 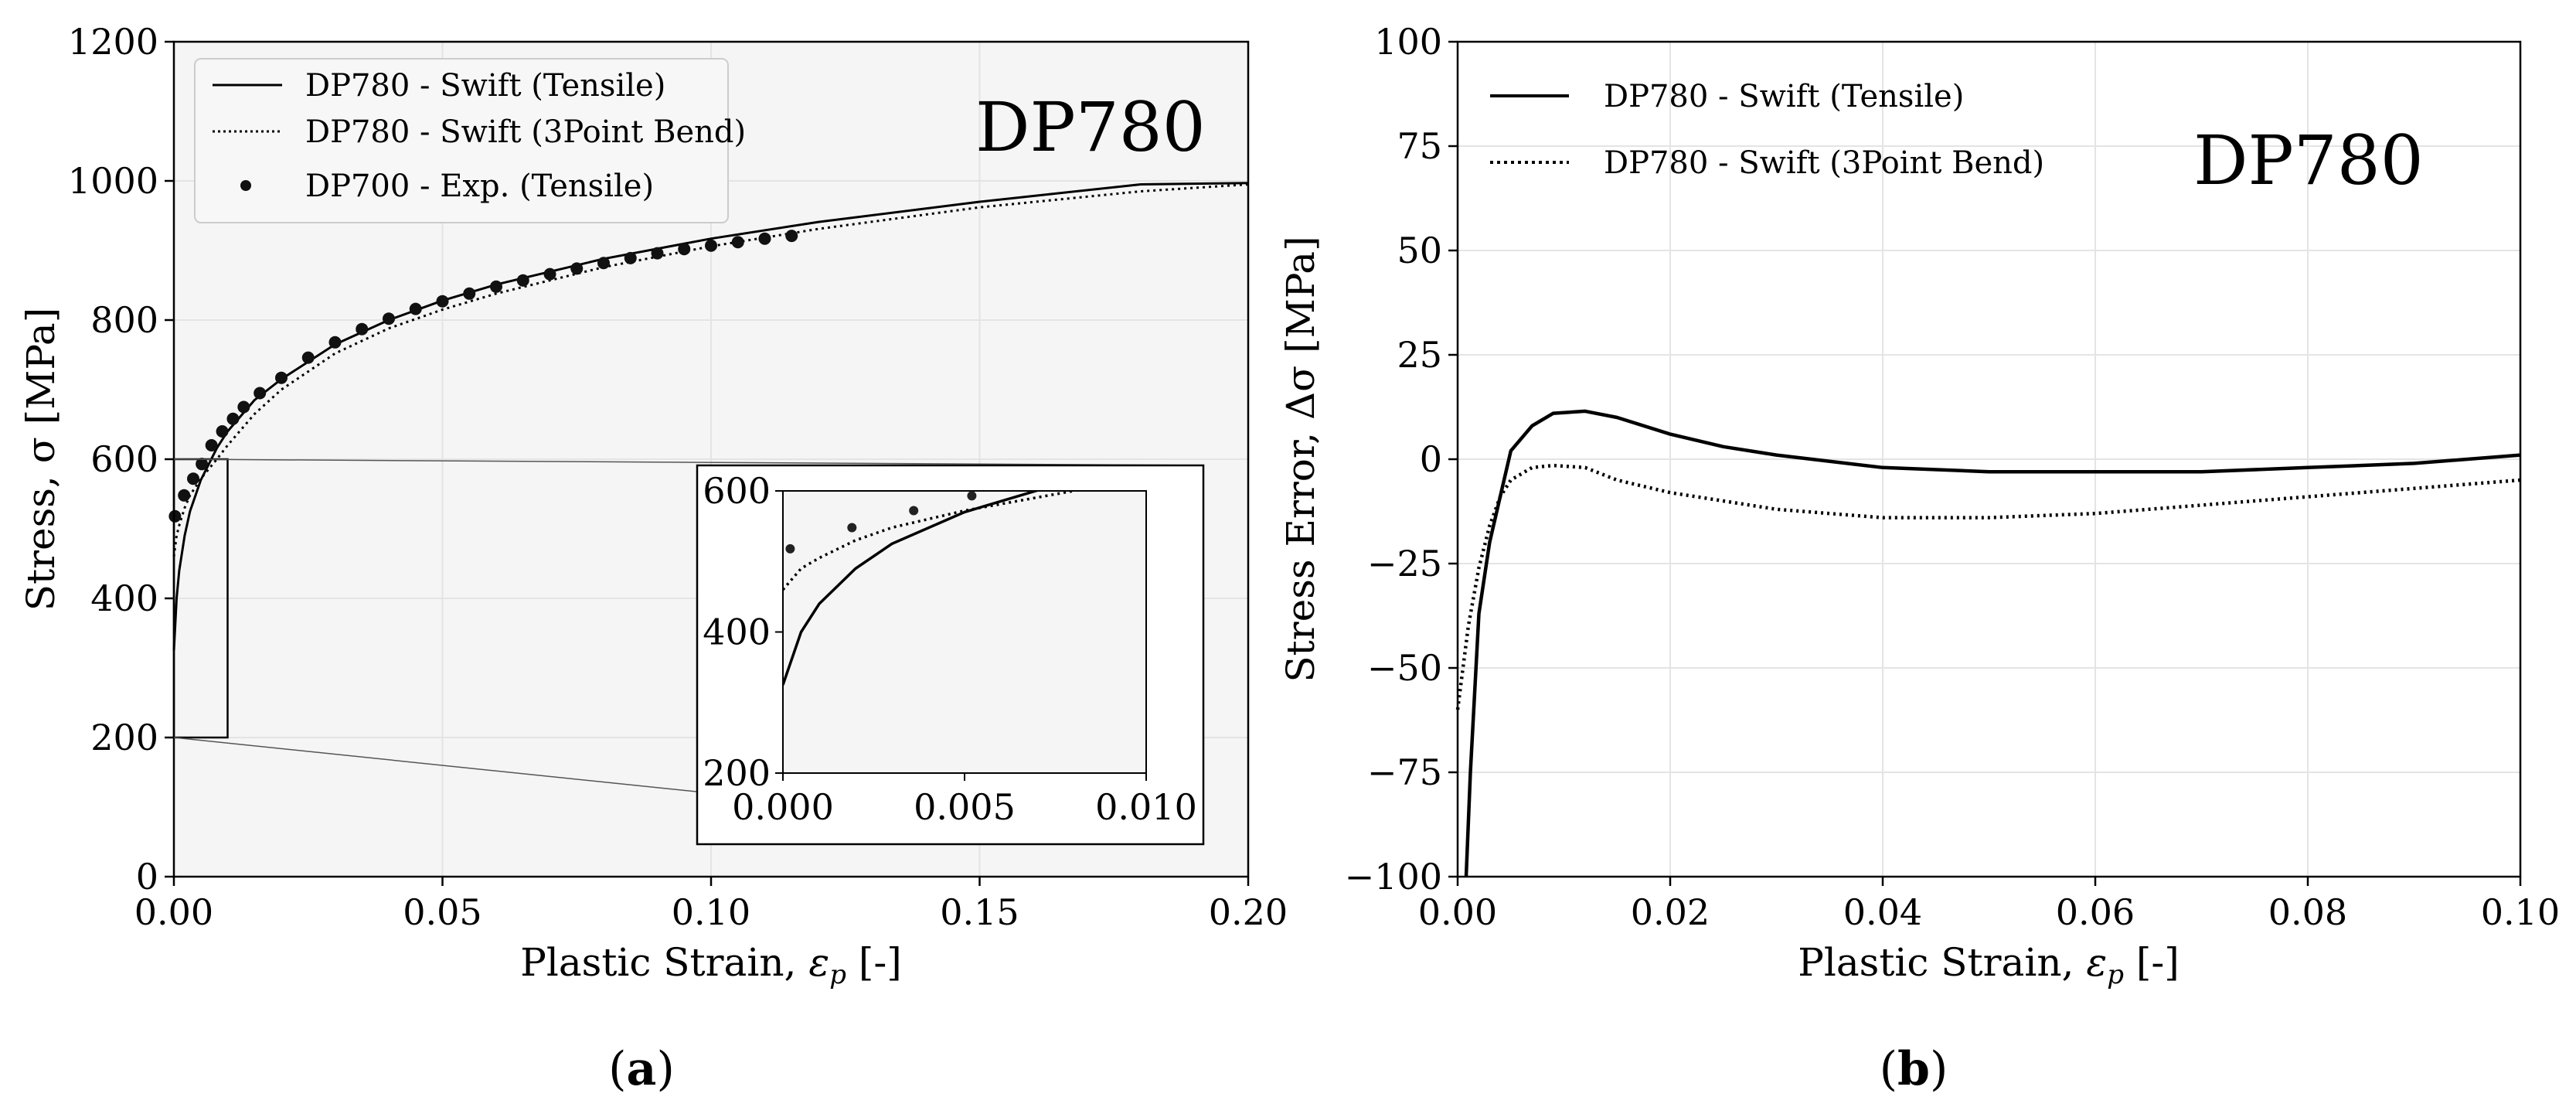 What do you see at coordinates (1248, 912) in the screenshot?
I see `x-tick-label: 0.20` at bounding box center [1248, 912].